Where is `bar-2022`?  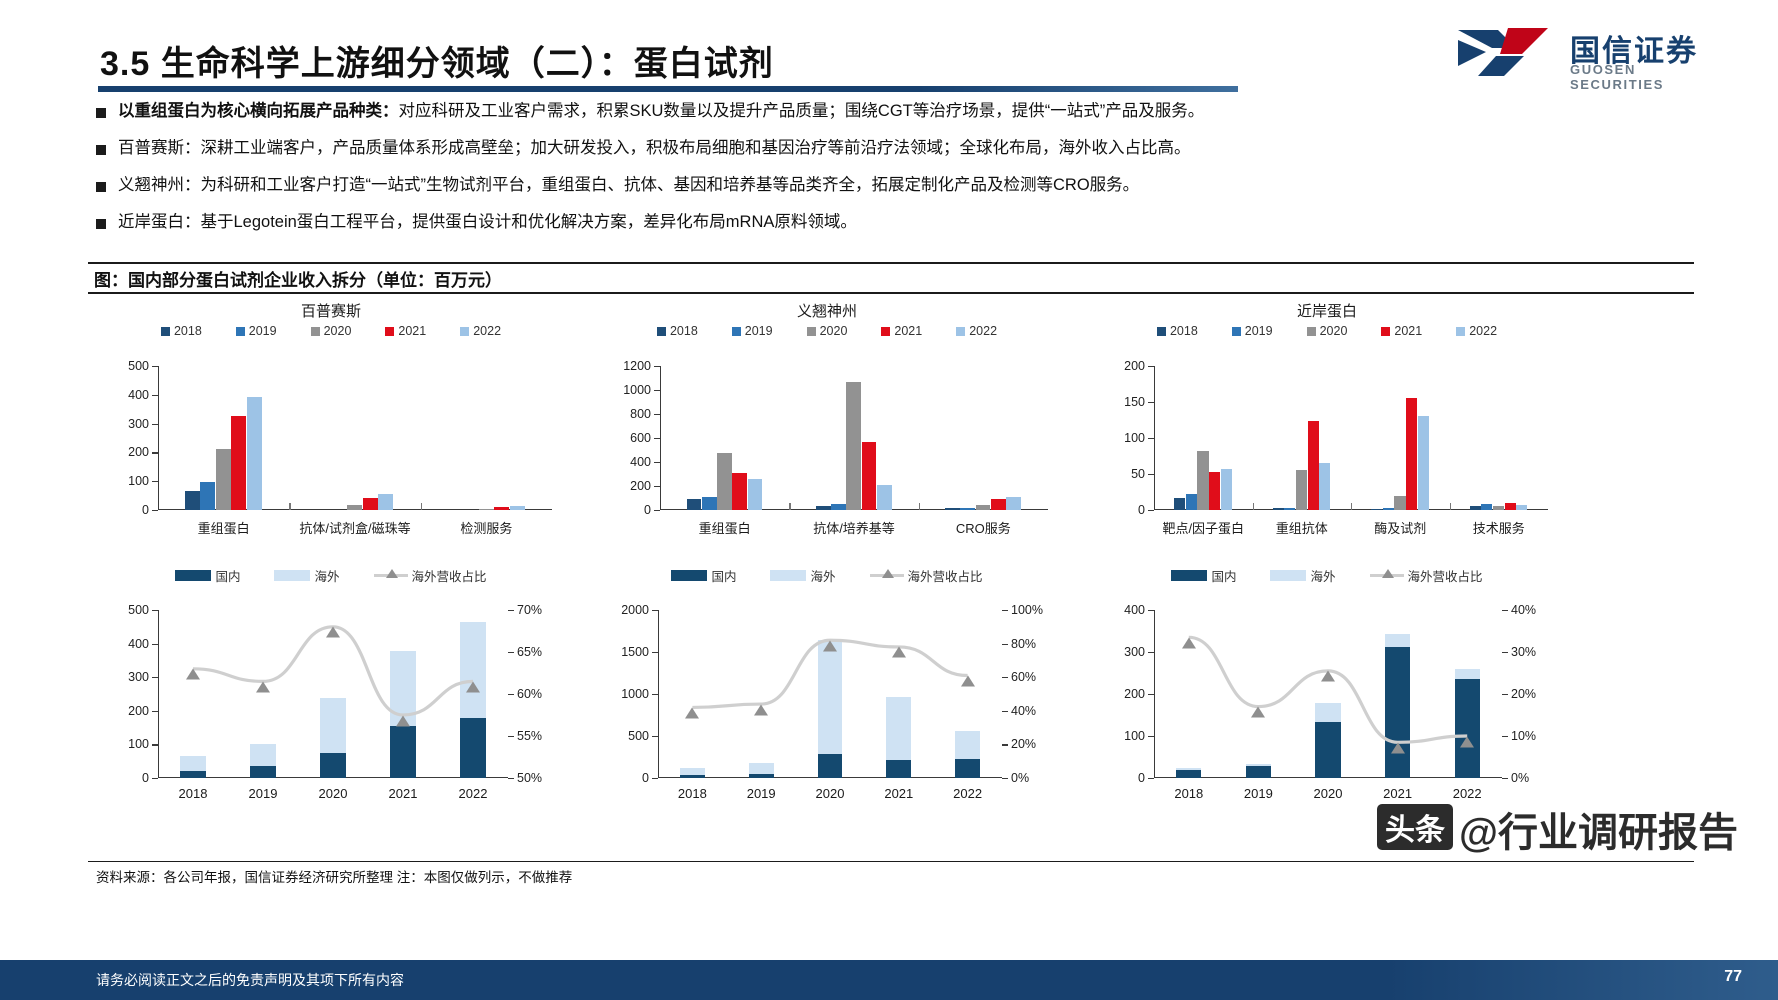 bar-2022 is located at coordinates (1423, 462).